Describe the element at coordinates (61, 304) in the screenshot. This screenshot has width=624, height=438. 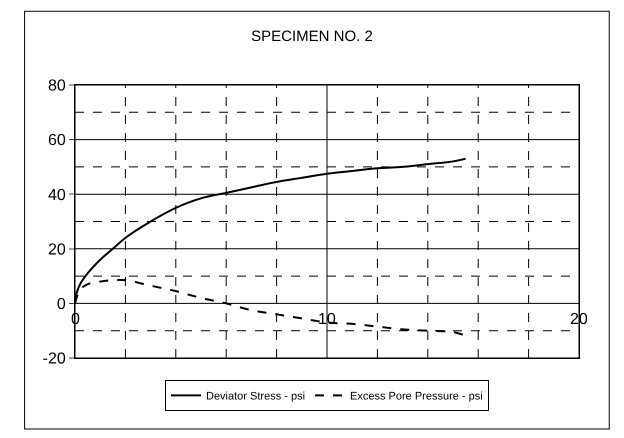
I see `y-tick-label: 0` at that location.